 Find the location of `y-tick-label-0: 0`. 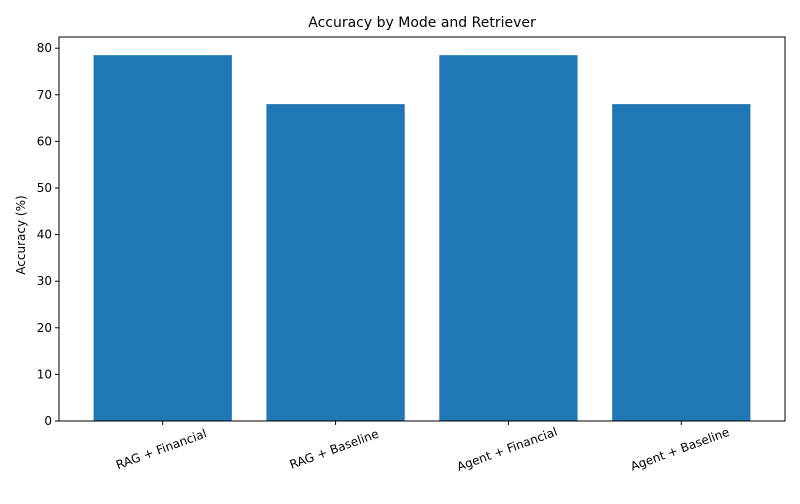

y-tick-label-0: 0 is located at coordinates (48, 421).